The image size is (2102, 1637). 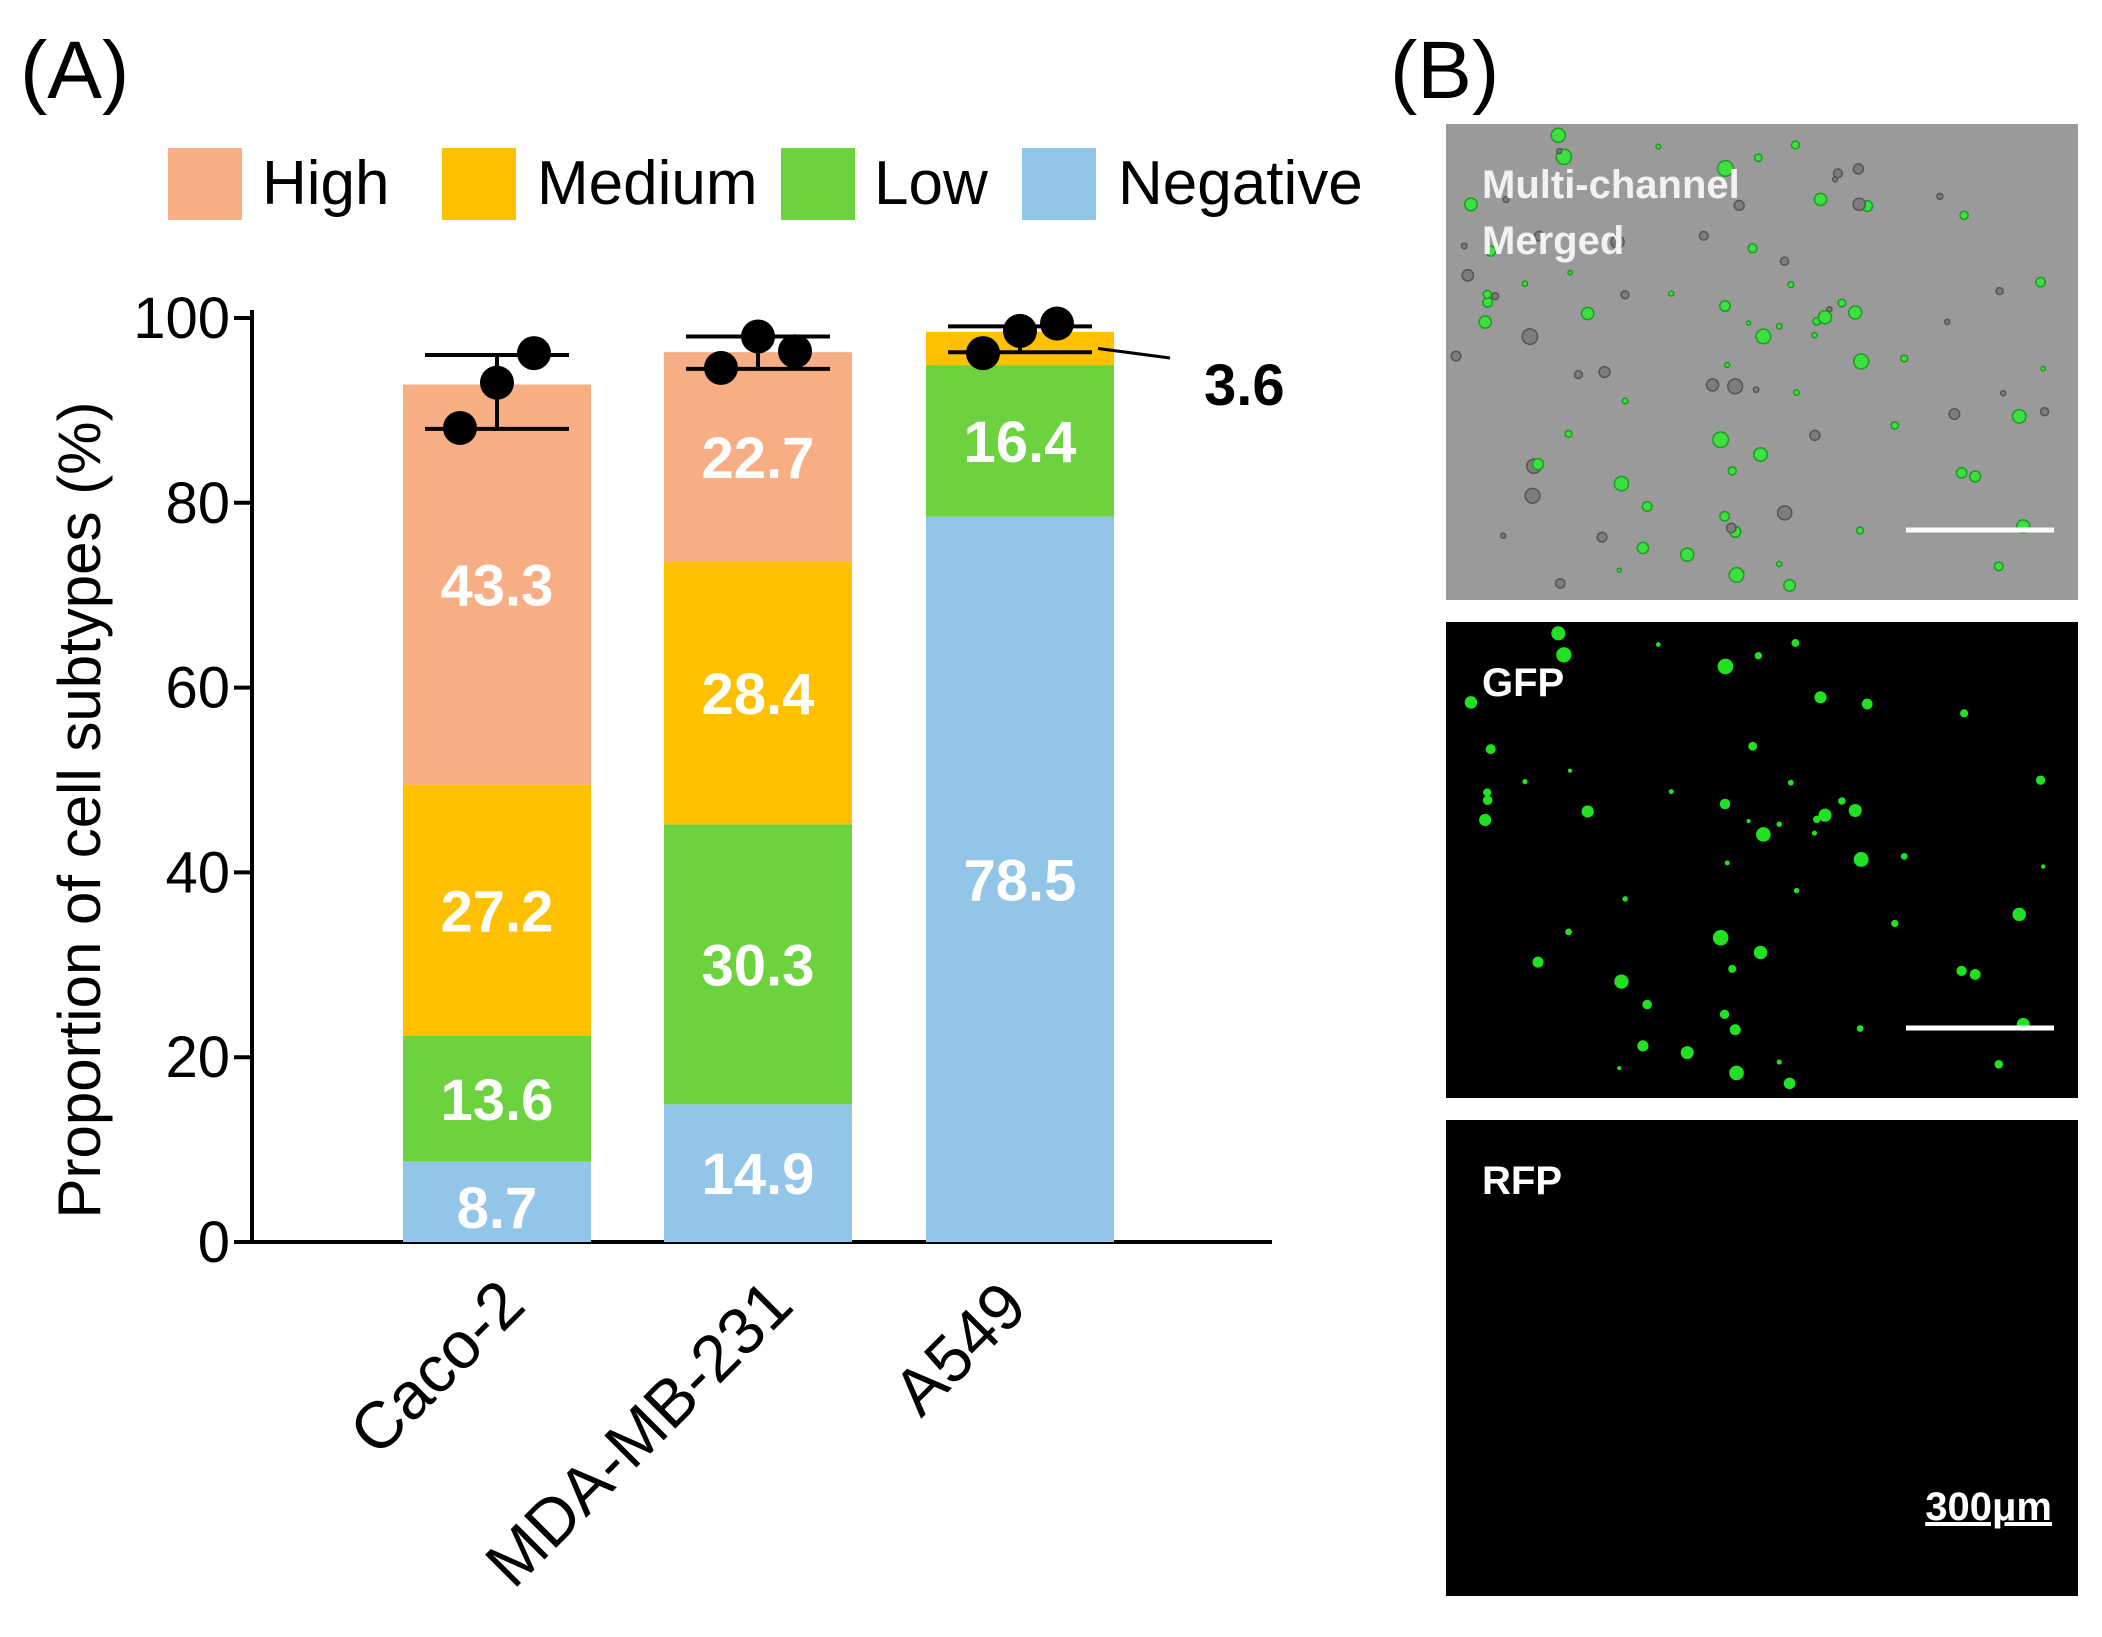 What do you see at coordinates (1522, 1181) in the screenshot?
I see `micrograph-label-rfp: RFP` at bounding box center [1522, 1181].